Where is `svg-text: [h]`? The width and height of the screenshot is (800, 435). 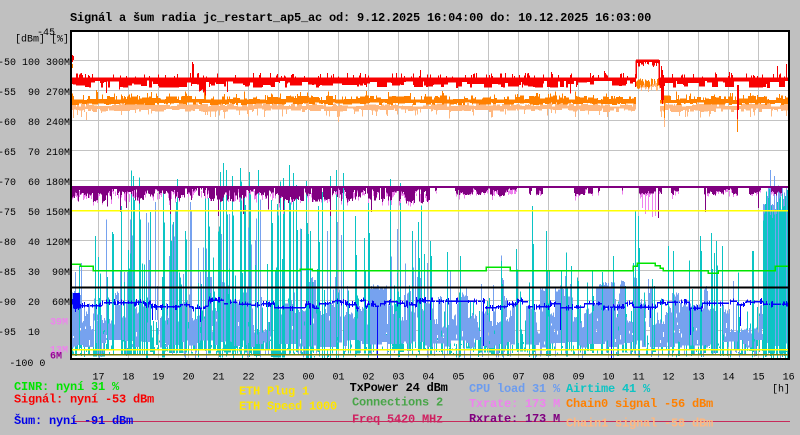
svg-text: [h] is located at coordinates (781, 390).